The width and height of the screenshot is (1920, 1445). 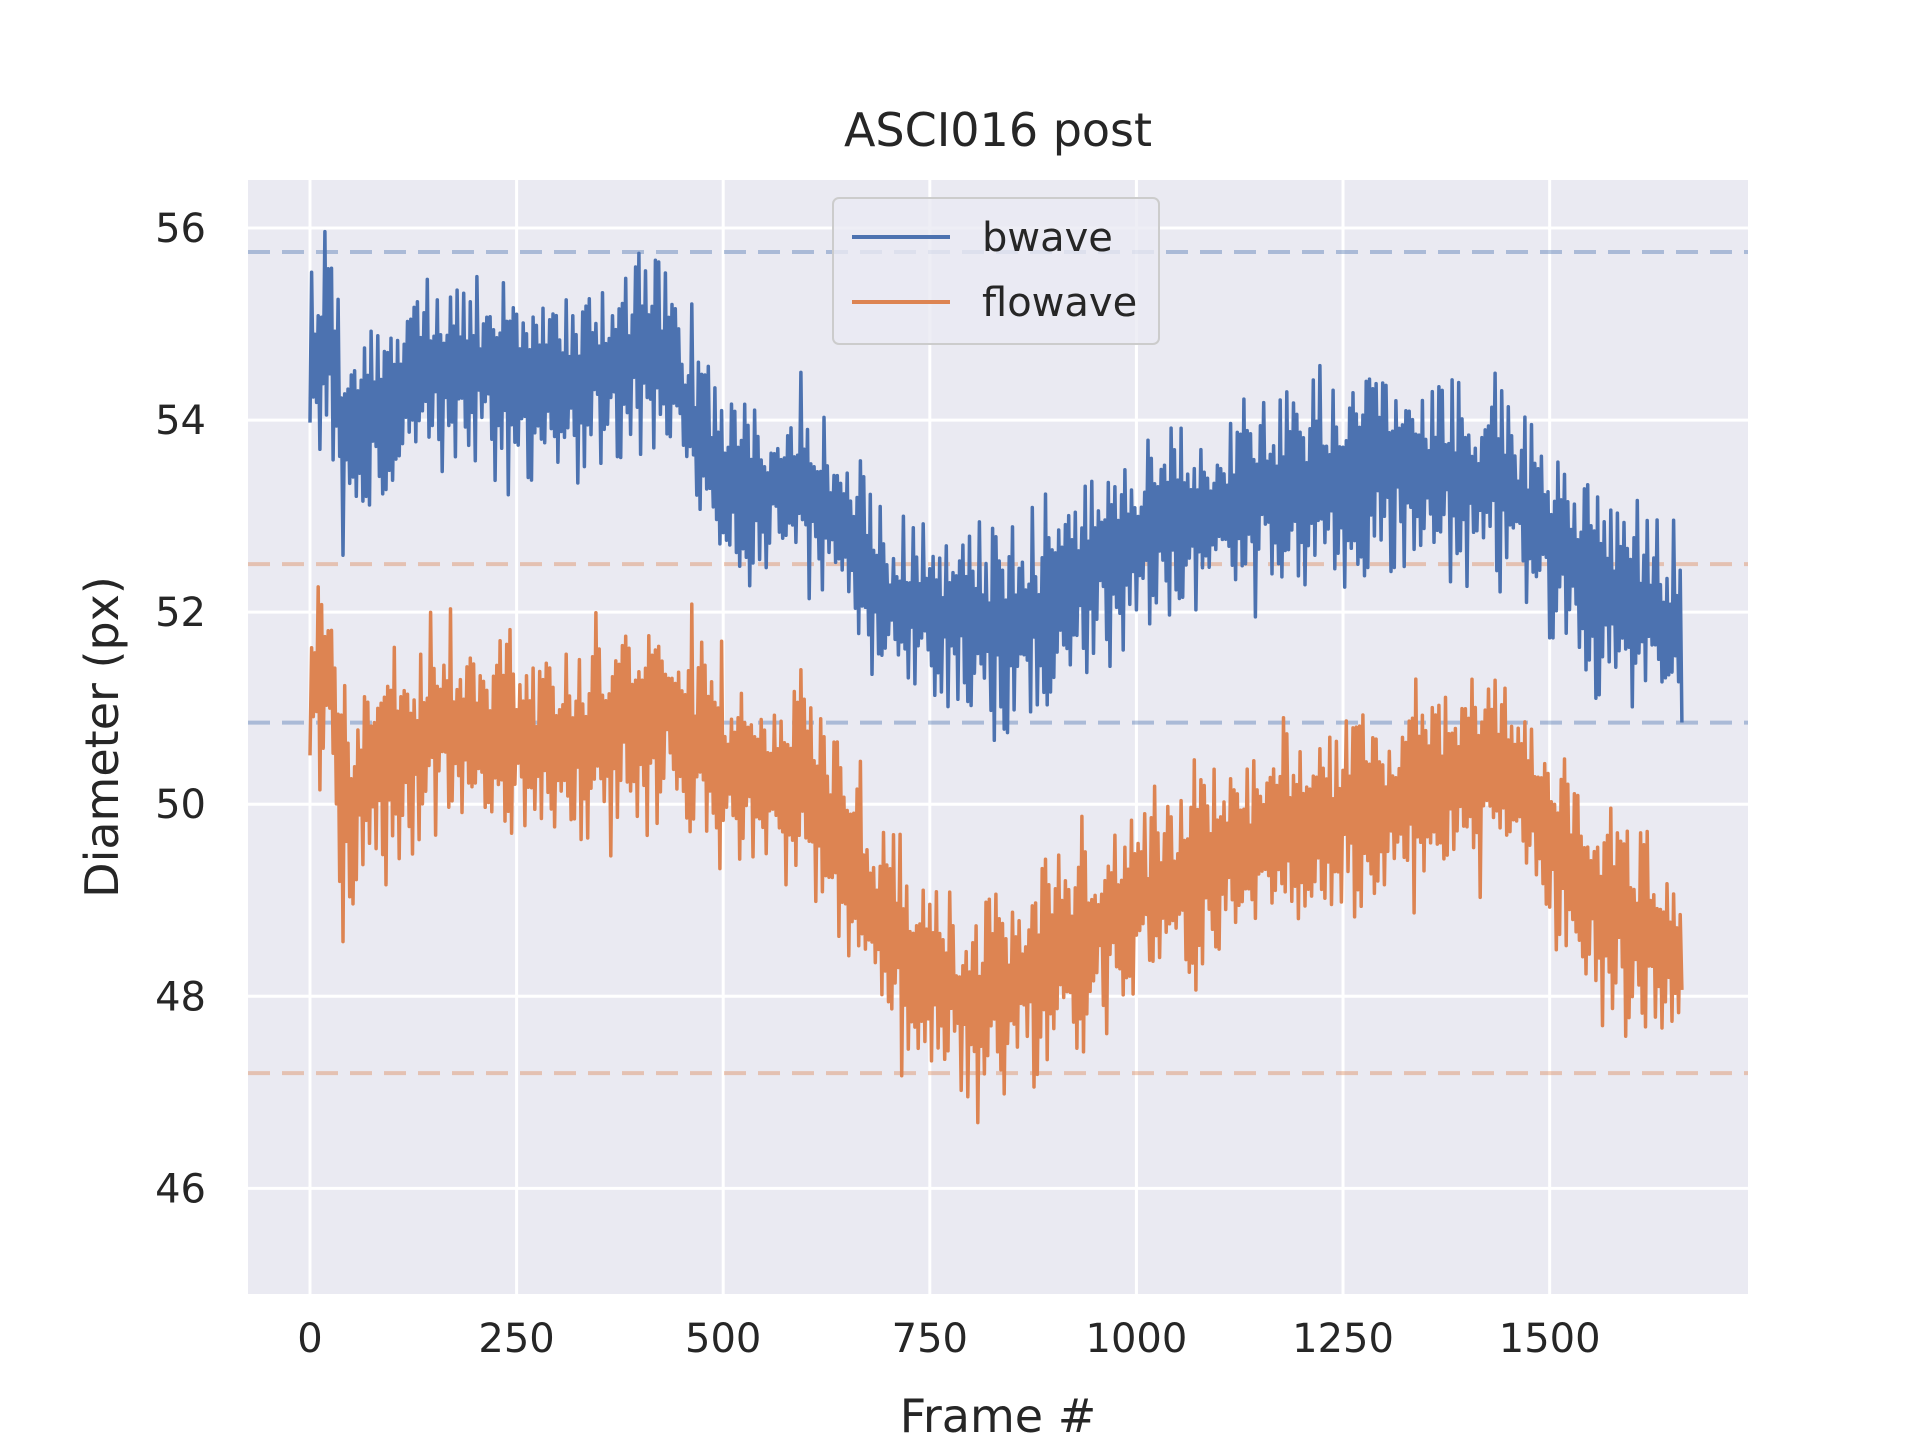 What do you see at coordinates (180, 805) in the screenshot?
I see `y-tick-label: 50` at bounding box center [180, 805].